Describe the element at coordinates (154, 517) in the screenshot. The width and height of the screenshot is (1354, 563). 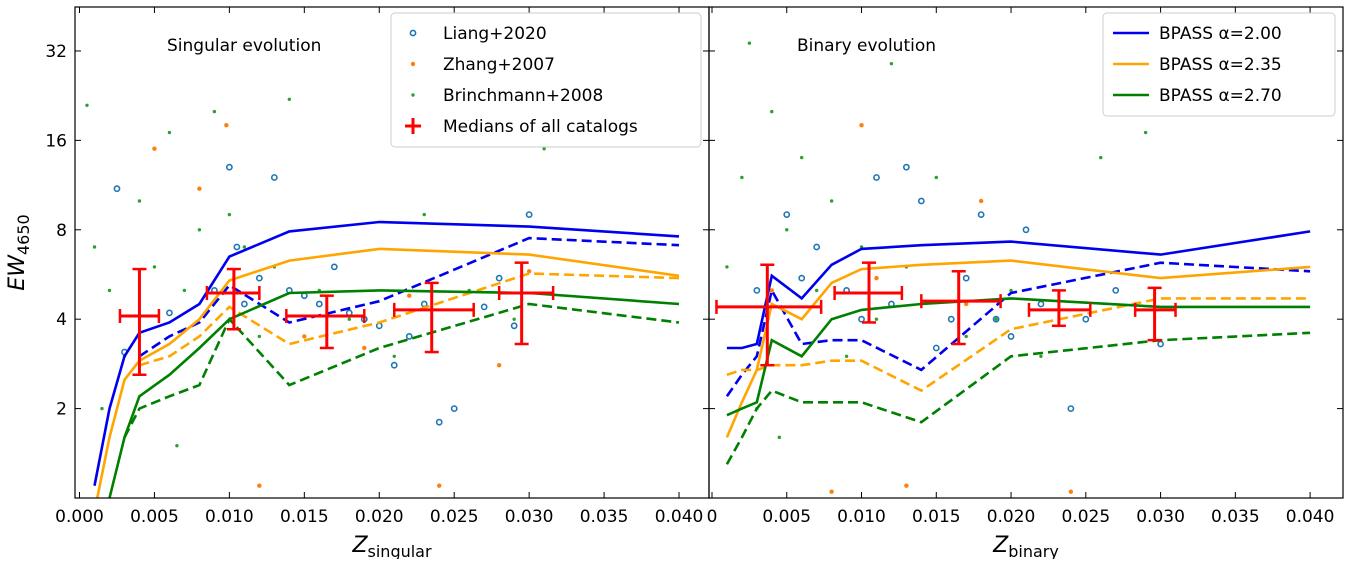
I see `x-tick-label: 0.005` at that location.